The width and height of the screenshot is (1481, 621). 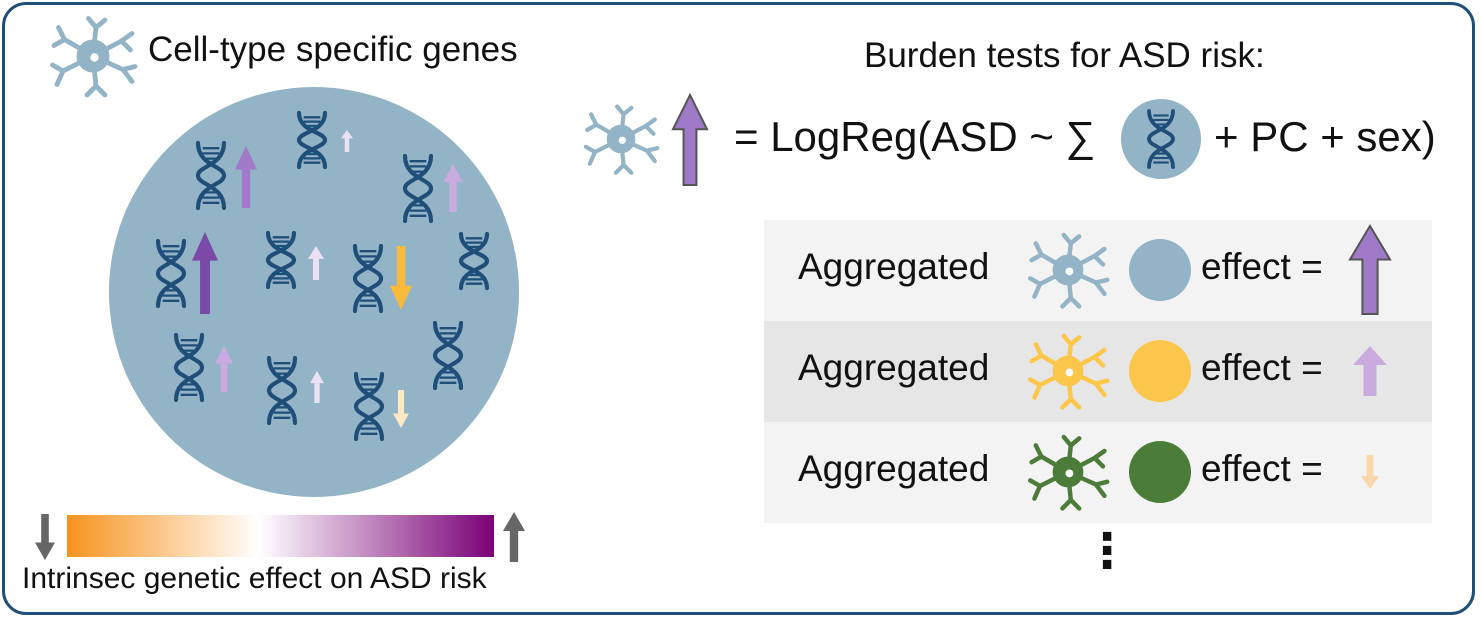 I want to click on colorbar, so click(x=280, y=536).